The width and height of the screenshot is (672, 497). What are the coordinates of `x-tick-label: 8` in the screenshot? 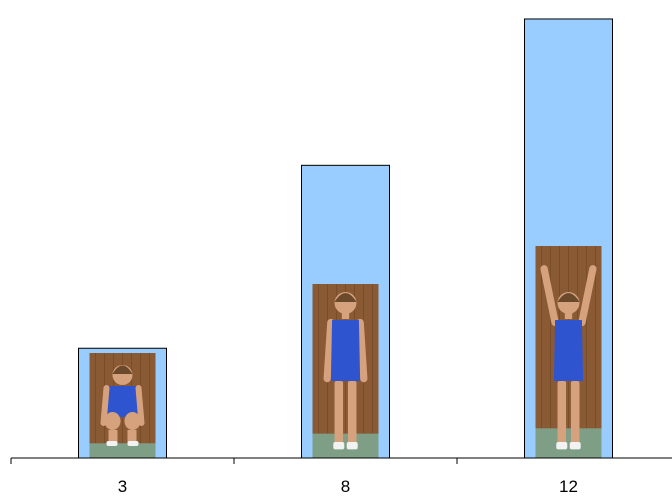 It's located at (345, 486).